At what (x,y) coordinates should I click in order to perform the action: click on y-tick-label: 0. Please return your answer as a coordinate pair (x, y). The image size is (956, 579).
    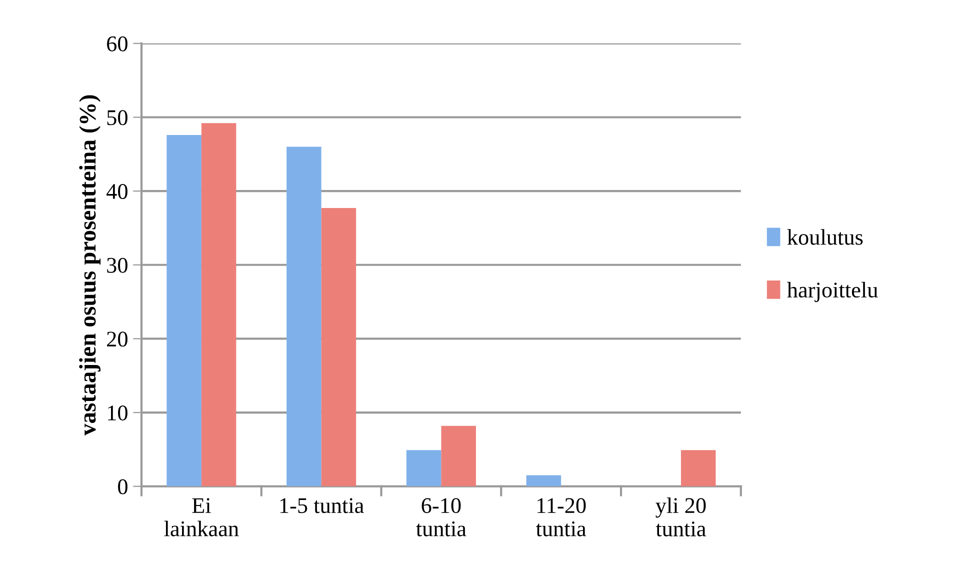
    Looking at the image, I should click on (123, 486).